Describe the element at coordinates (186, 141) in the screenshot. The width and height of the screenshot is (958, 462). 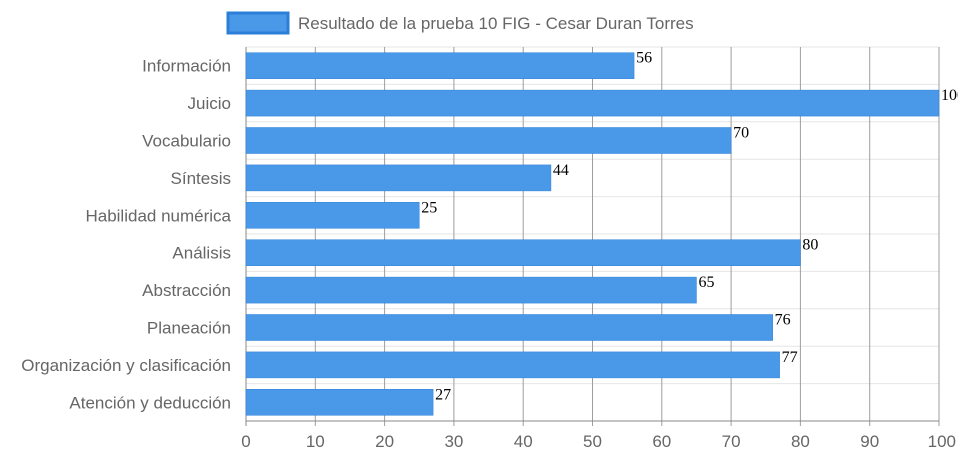
I see `category-label: Vocabulario` at that location.